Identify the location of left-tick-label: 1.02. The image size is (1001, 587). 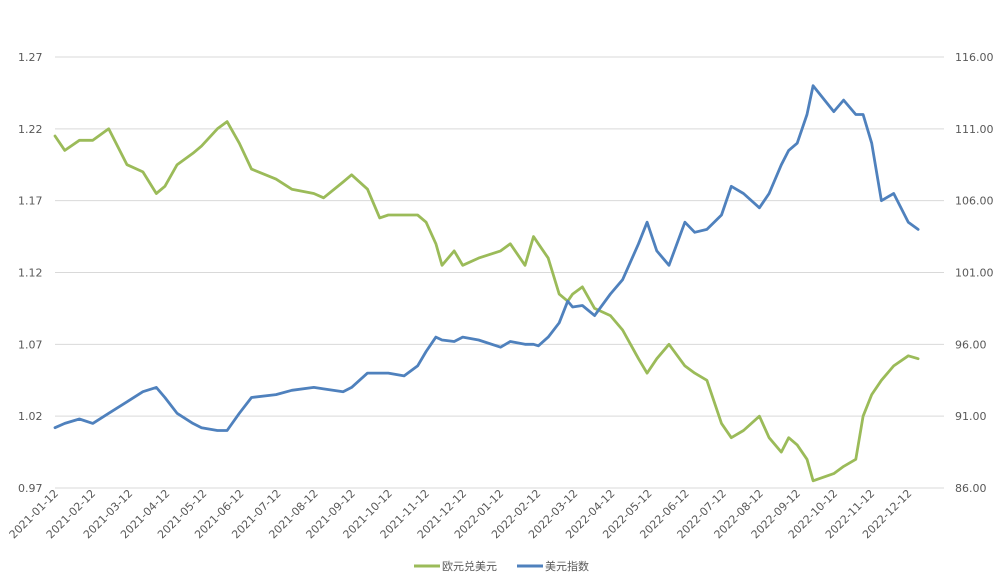
(30, 416).